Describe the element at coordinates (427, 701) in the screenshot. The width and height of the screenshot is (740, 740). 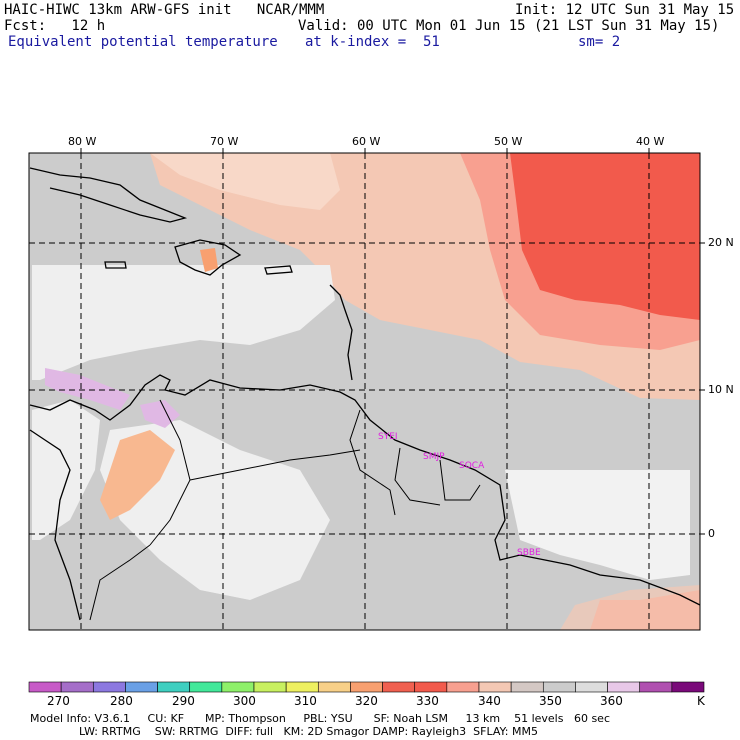
I see `colorbar-tick: 330` at that location.